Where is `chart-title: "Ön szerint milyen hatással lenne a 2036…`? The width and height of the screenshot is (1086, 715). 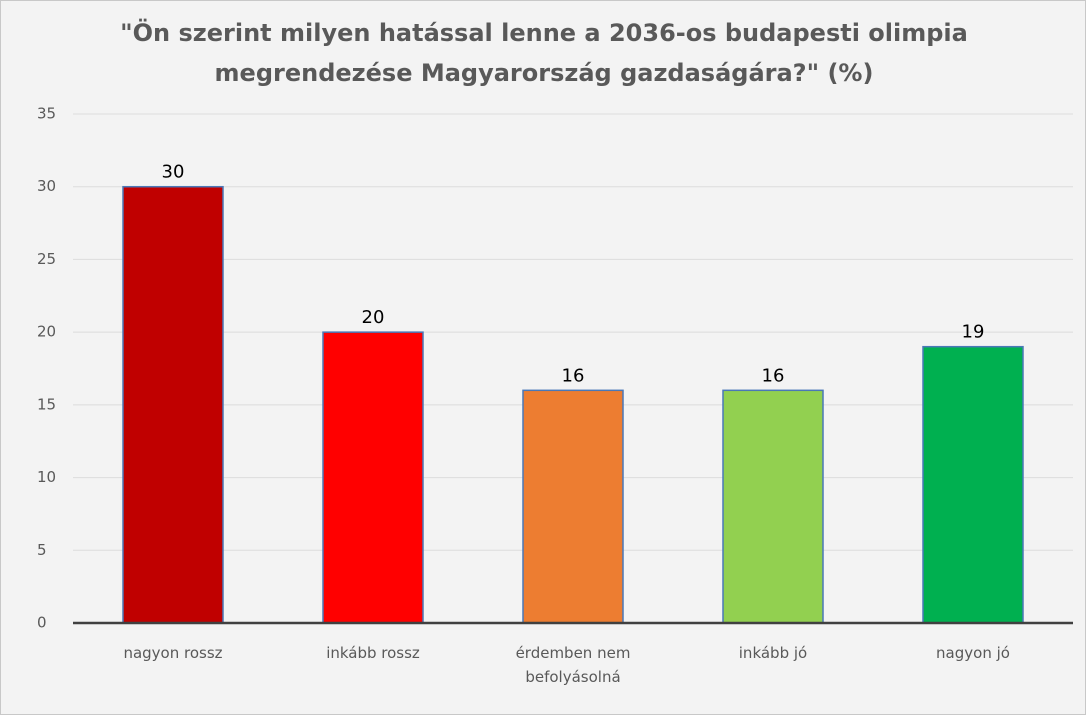 chart-title: "Ön szerint milyen hatással lenne a 2036… is located at coordinates (544, 53).